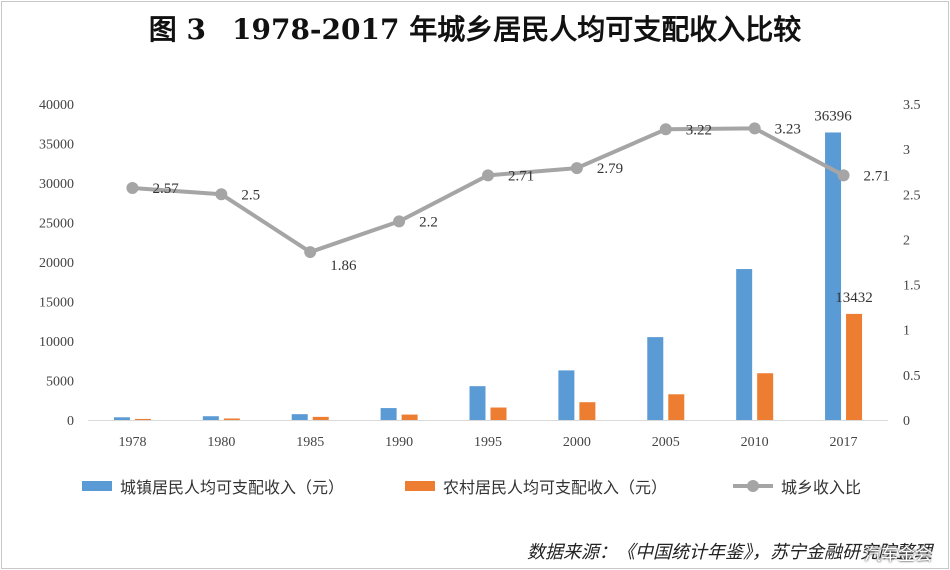 Image resolution: width=950 pixels, height=570 pixels. I want to click on y-left-tick-label: 10000, so click(56, 342).